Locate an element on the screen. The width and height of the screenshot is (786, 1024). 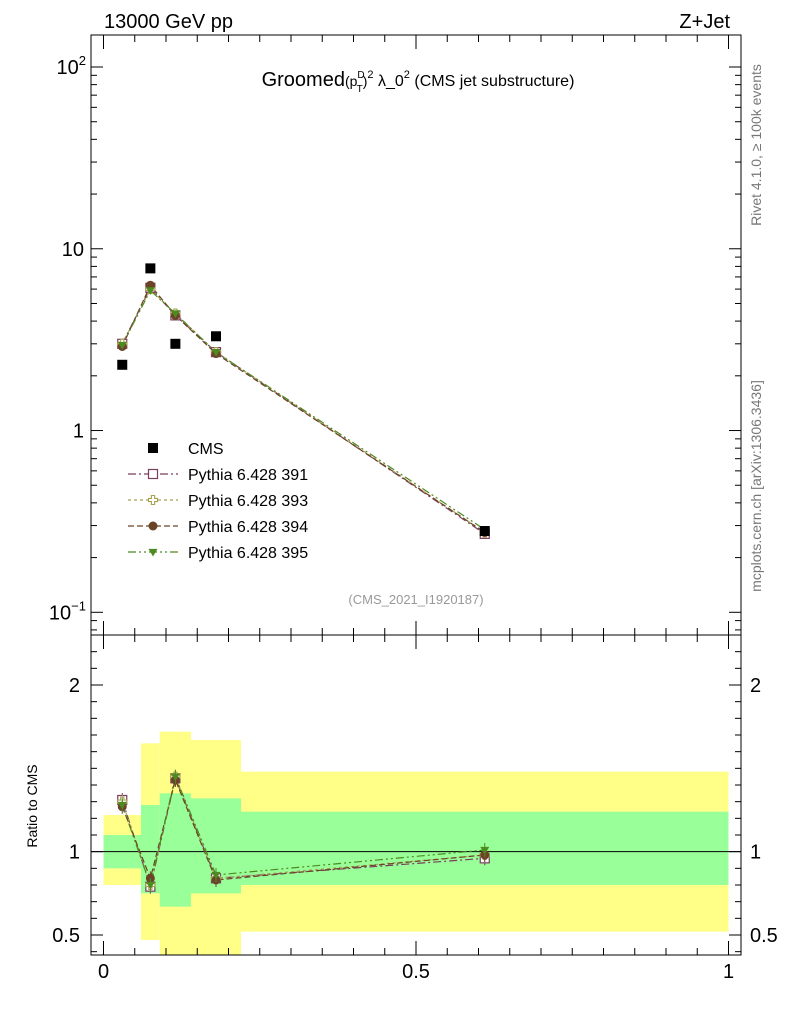
legend-label: Pythia 6.428 394 is located at coordinates (248, 527).